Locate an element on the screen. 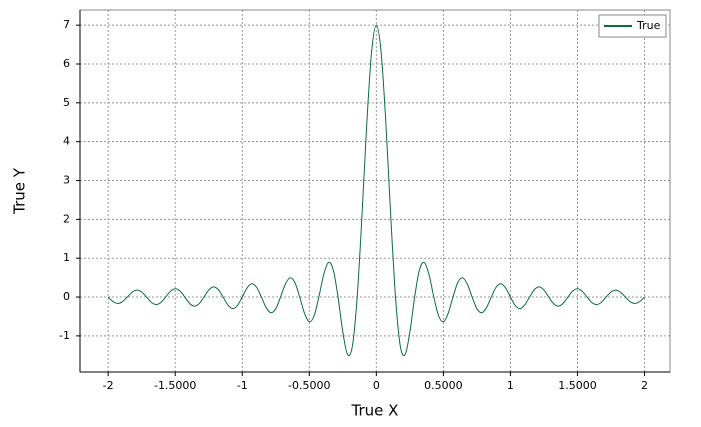  y-tick-label: 4 is located at coordinates (66, 141).